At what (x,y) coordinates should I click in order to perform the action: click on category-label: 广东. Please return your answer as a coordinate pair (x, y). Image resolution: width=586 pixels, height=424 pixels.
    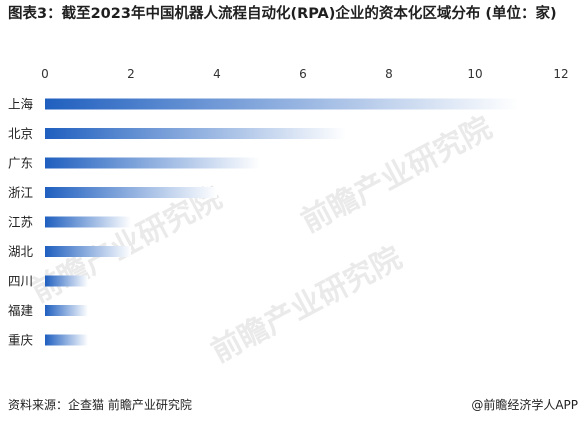
    Looking at the image, I should click on (20, 163).